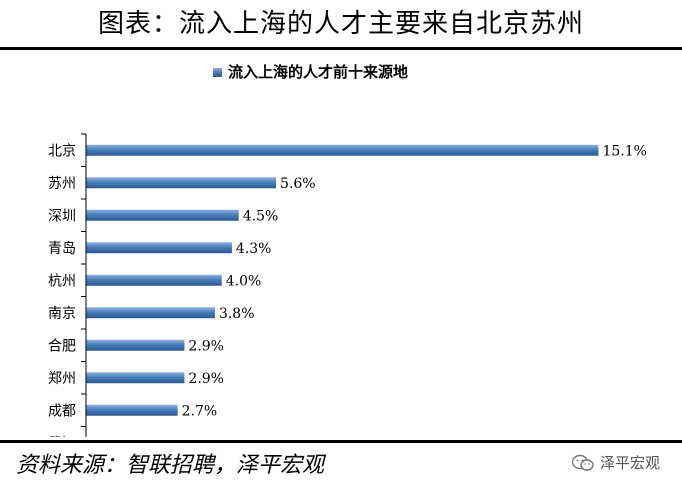 This screenshot has height=490, width=682. Describe the element at coordinates (318, 72) in the screenshot. I see `legend-label: 流入上海的人才前十来源地` at that location.